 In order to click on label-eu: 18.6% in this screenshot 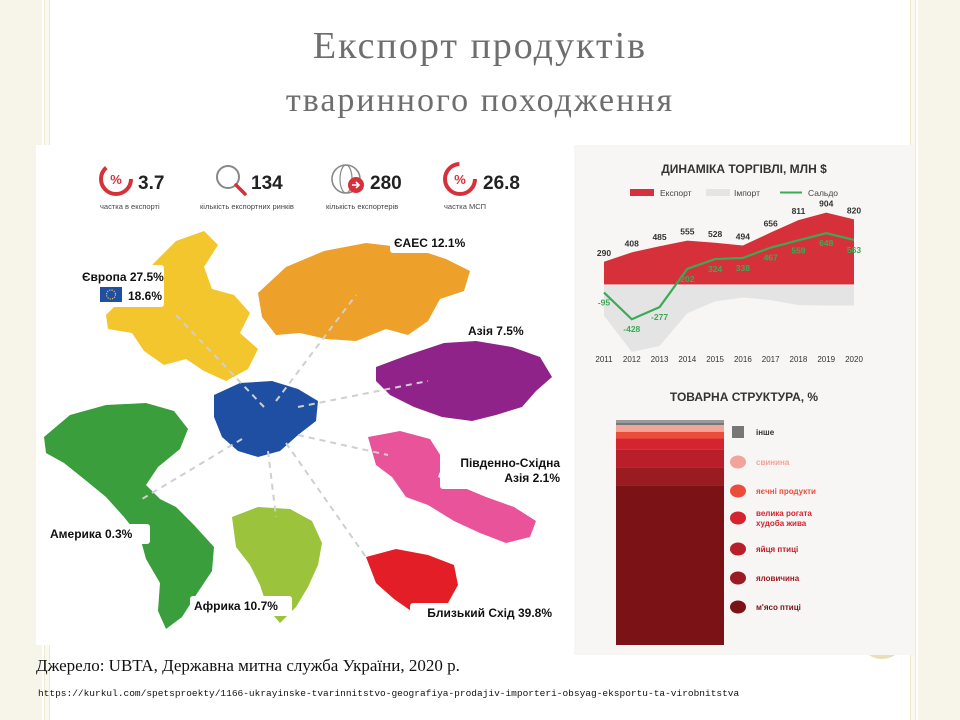, I will do `click(145, 296)`.